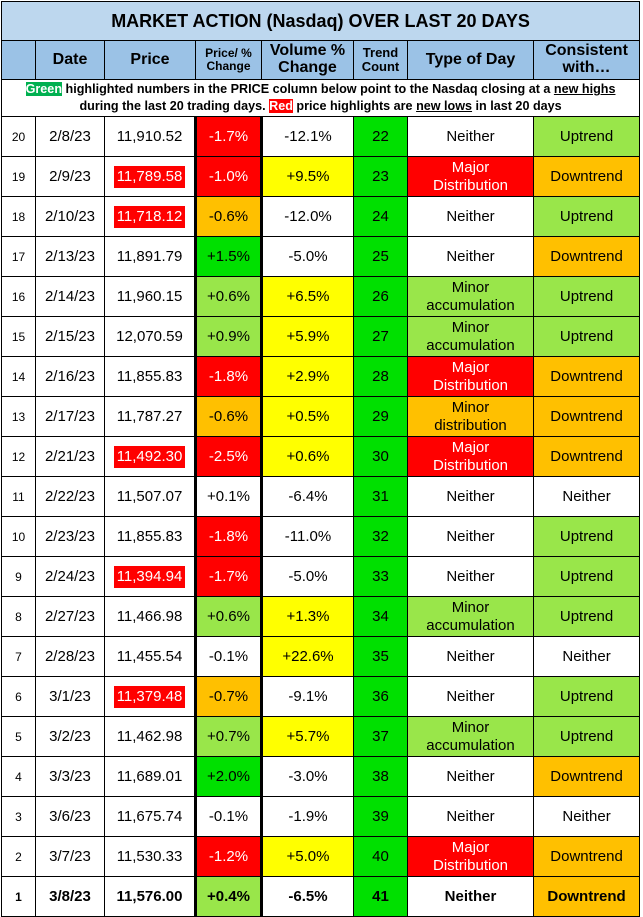 This screenshot has width=643, height=917. I want to click on volume-change-cell: -12.0%, so click(307, 216).